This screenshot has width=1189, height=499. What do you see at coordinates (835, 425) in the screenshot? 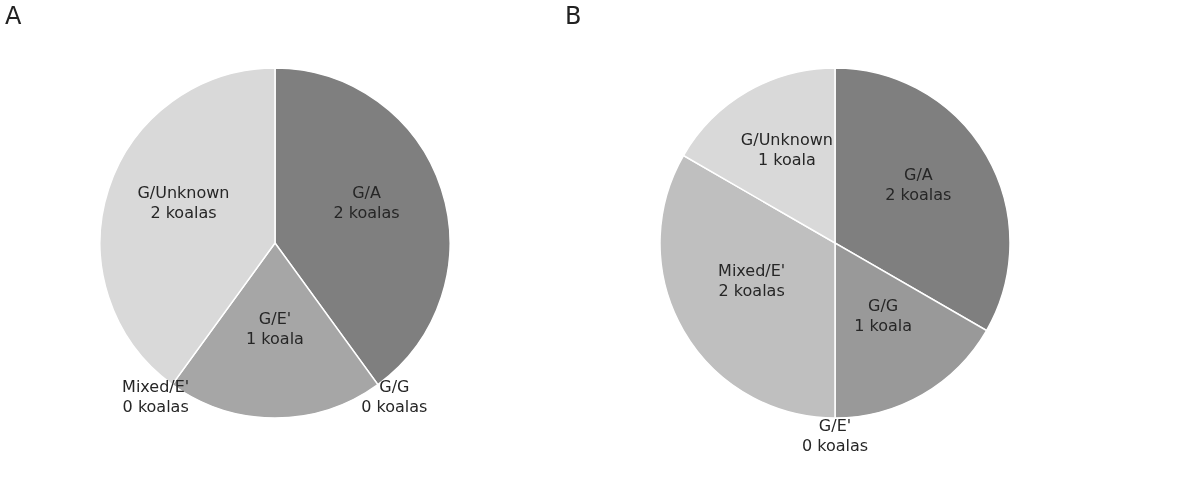
I see `category-label: G/E'` at bounding box center [835, 425].